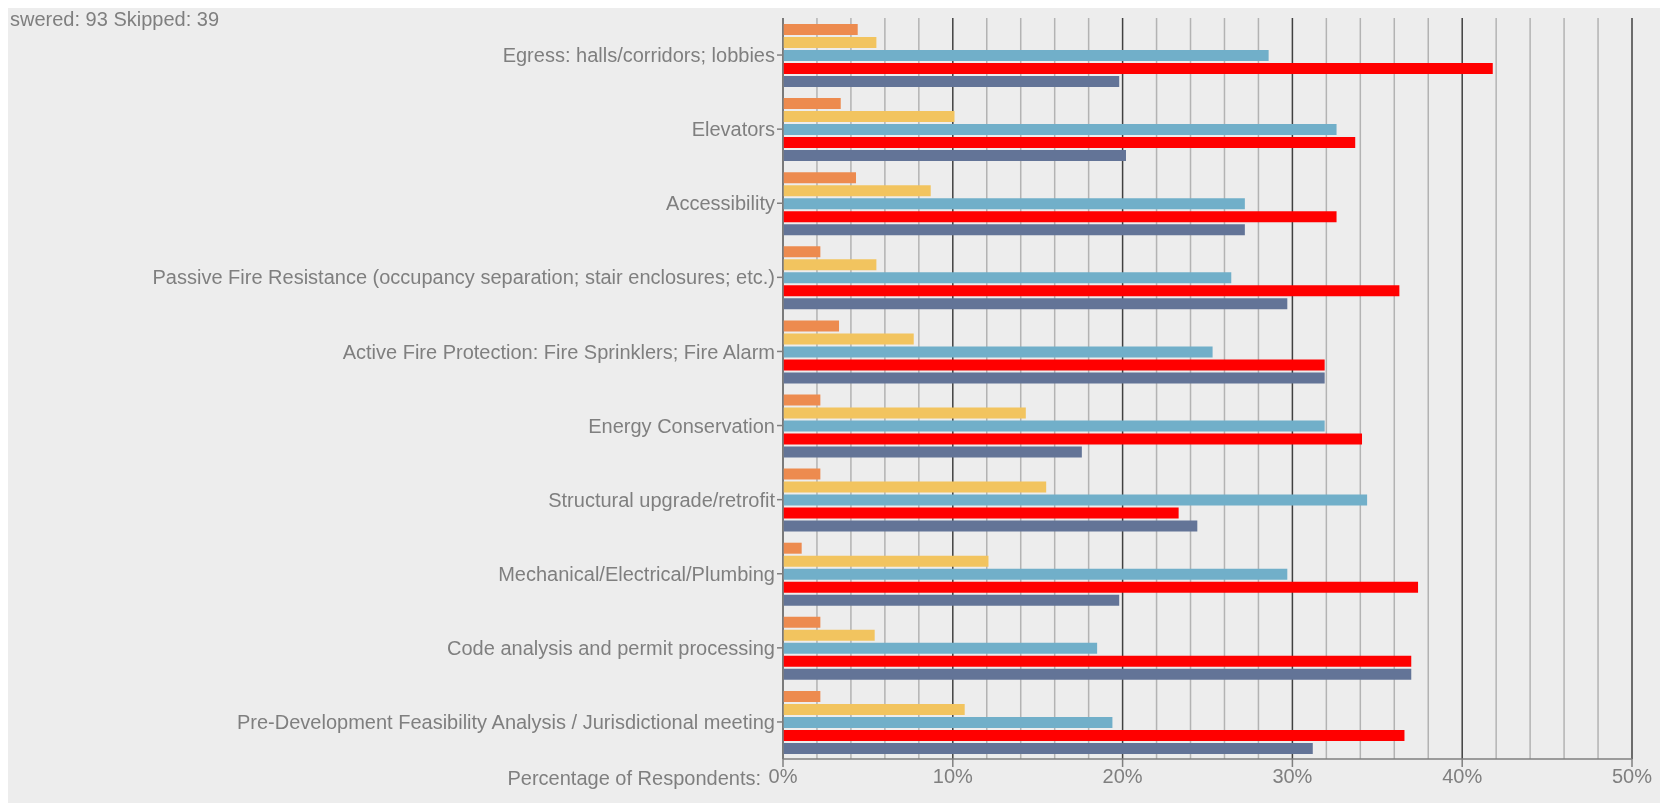  Describe the element at coordinates (638, 55) in the screenshot. I see `y-tick-label: Egress: halls/corridors; lobbies` at that location.